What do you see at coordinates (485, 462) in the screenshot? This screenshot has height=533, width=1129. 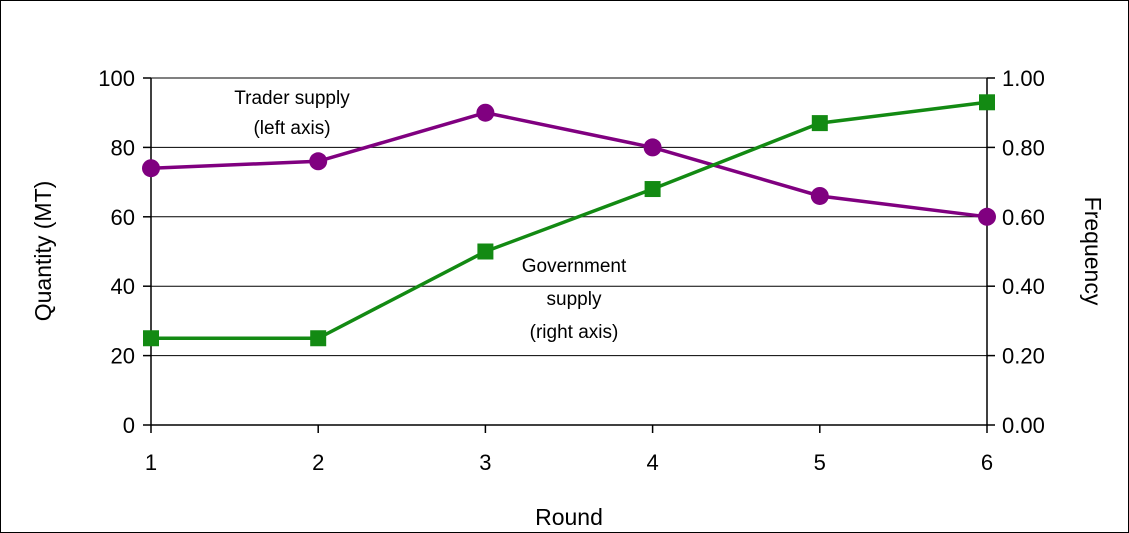 I see `x-tick-label: 3` at bounding box center [485, 462].